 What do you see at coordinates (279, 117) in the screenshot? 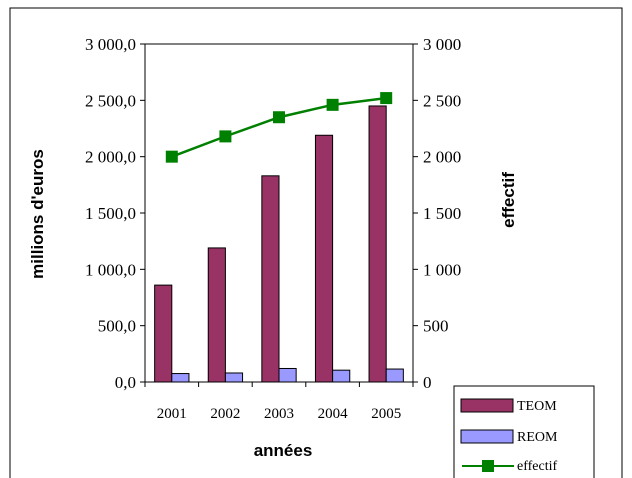
I see `marker-effectif-2003` at bounding box center [279, 117].